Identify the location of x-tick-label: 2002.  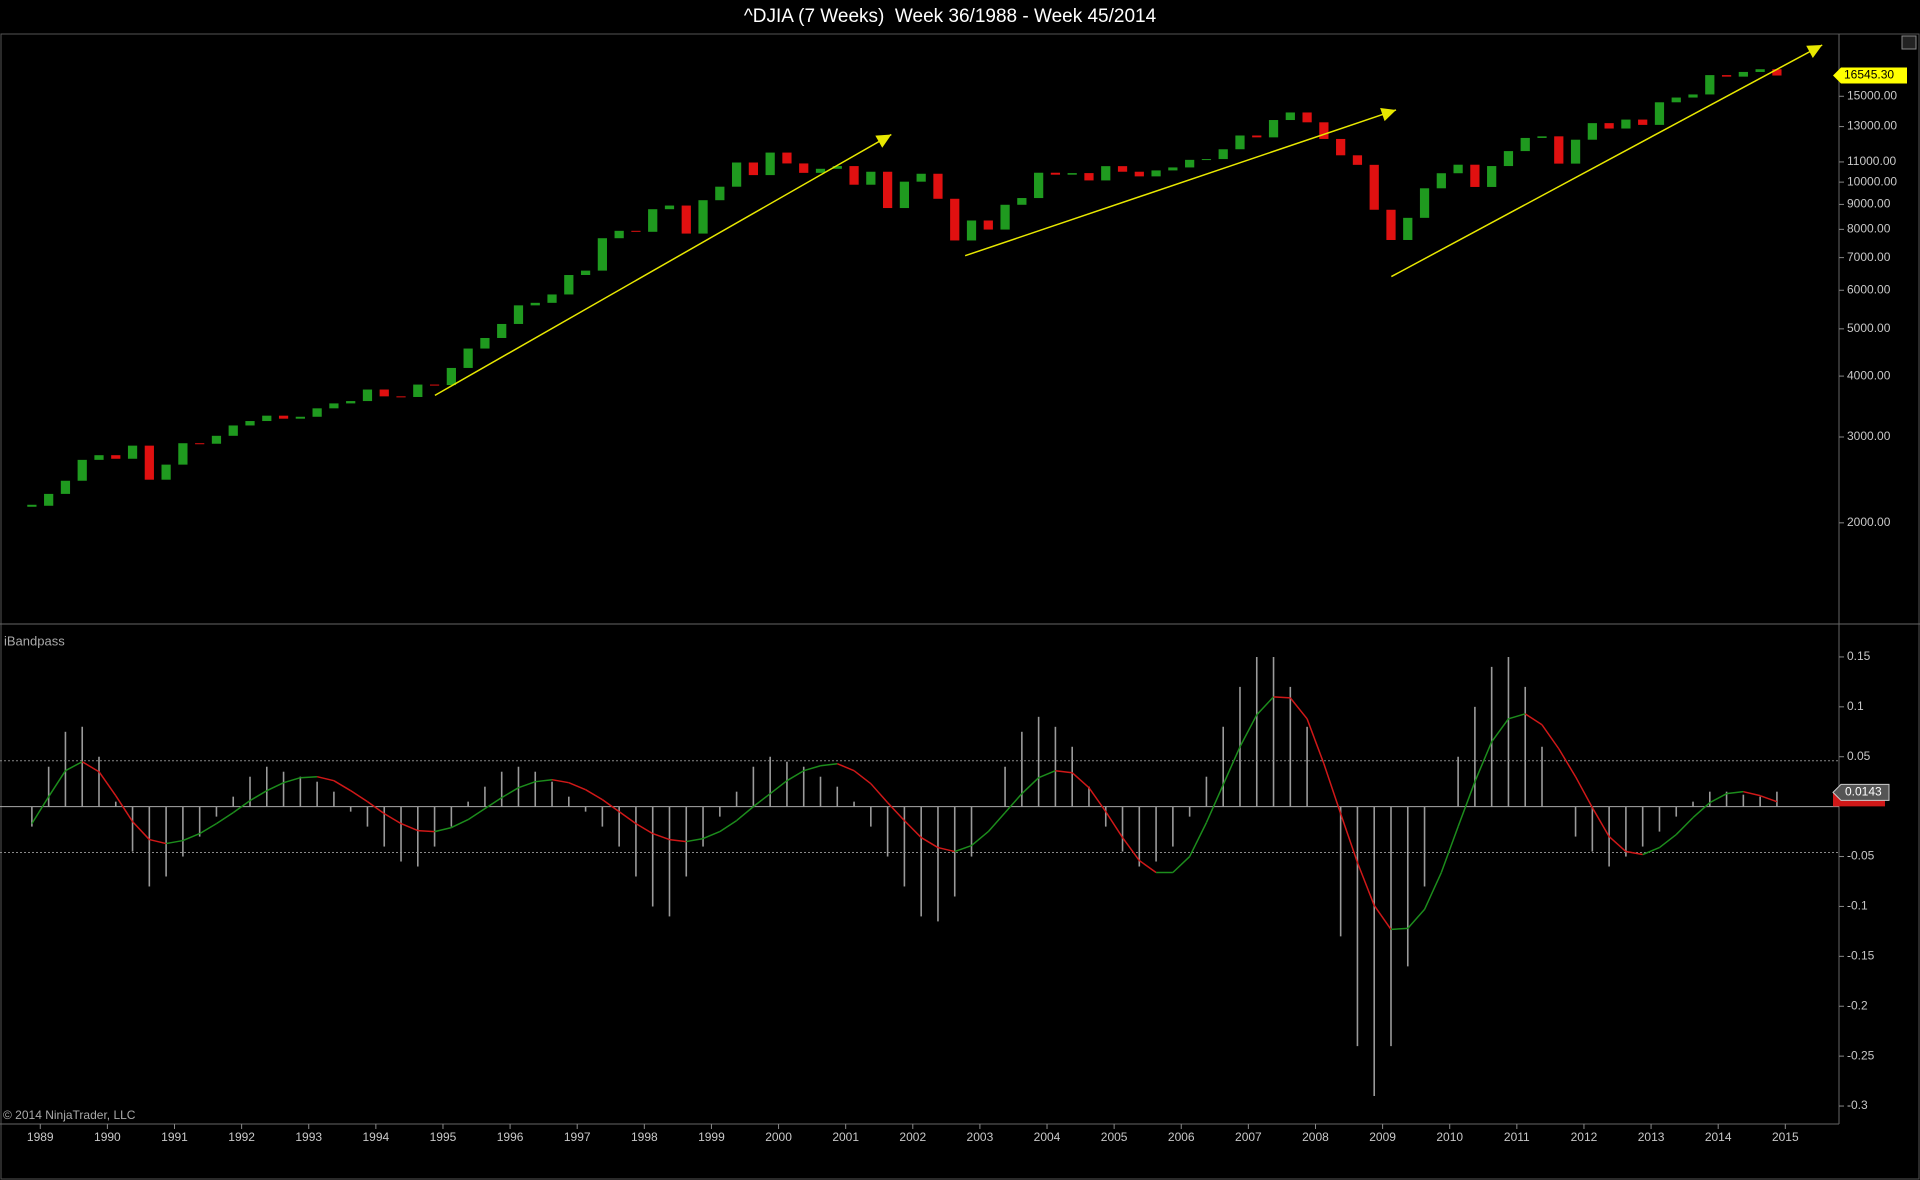
(912, 1137).